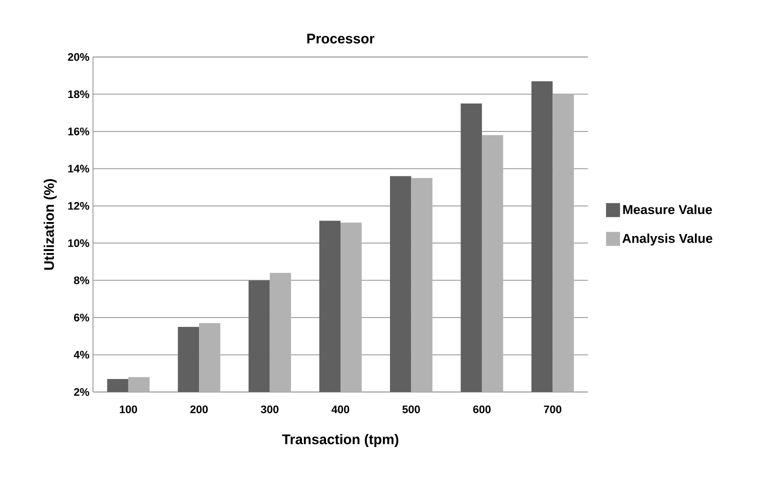 Image resolution: width=775 pixels, height=478 pixels. What do you see at coordinates (82, 354) in the screenshot?
I see `y-tick-label: 4%` at bounding box center [82, 354].